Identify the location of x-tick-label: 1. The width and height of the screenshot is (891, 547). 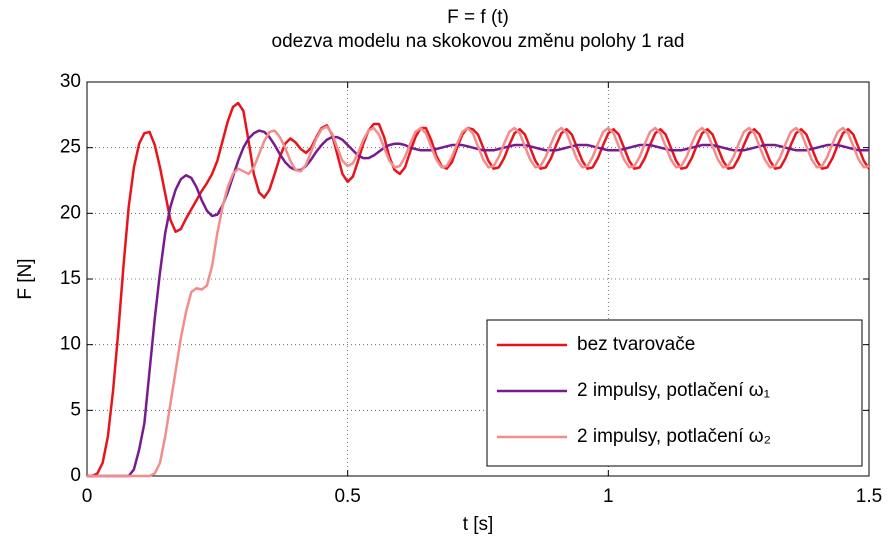
(608, 496).